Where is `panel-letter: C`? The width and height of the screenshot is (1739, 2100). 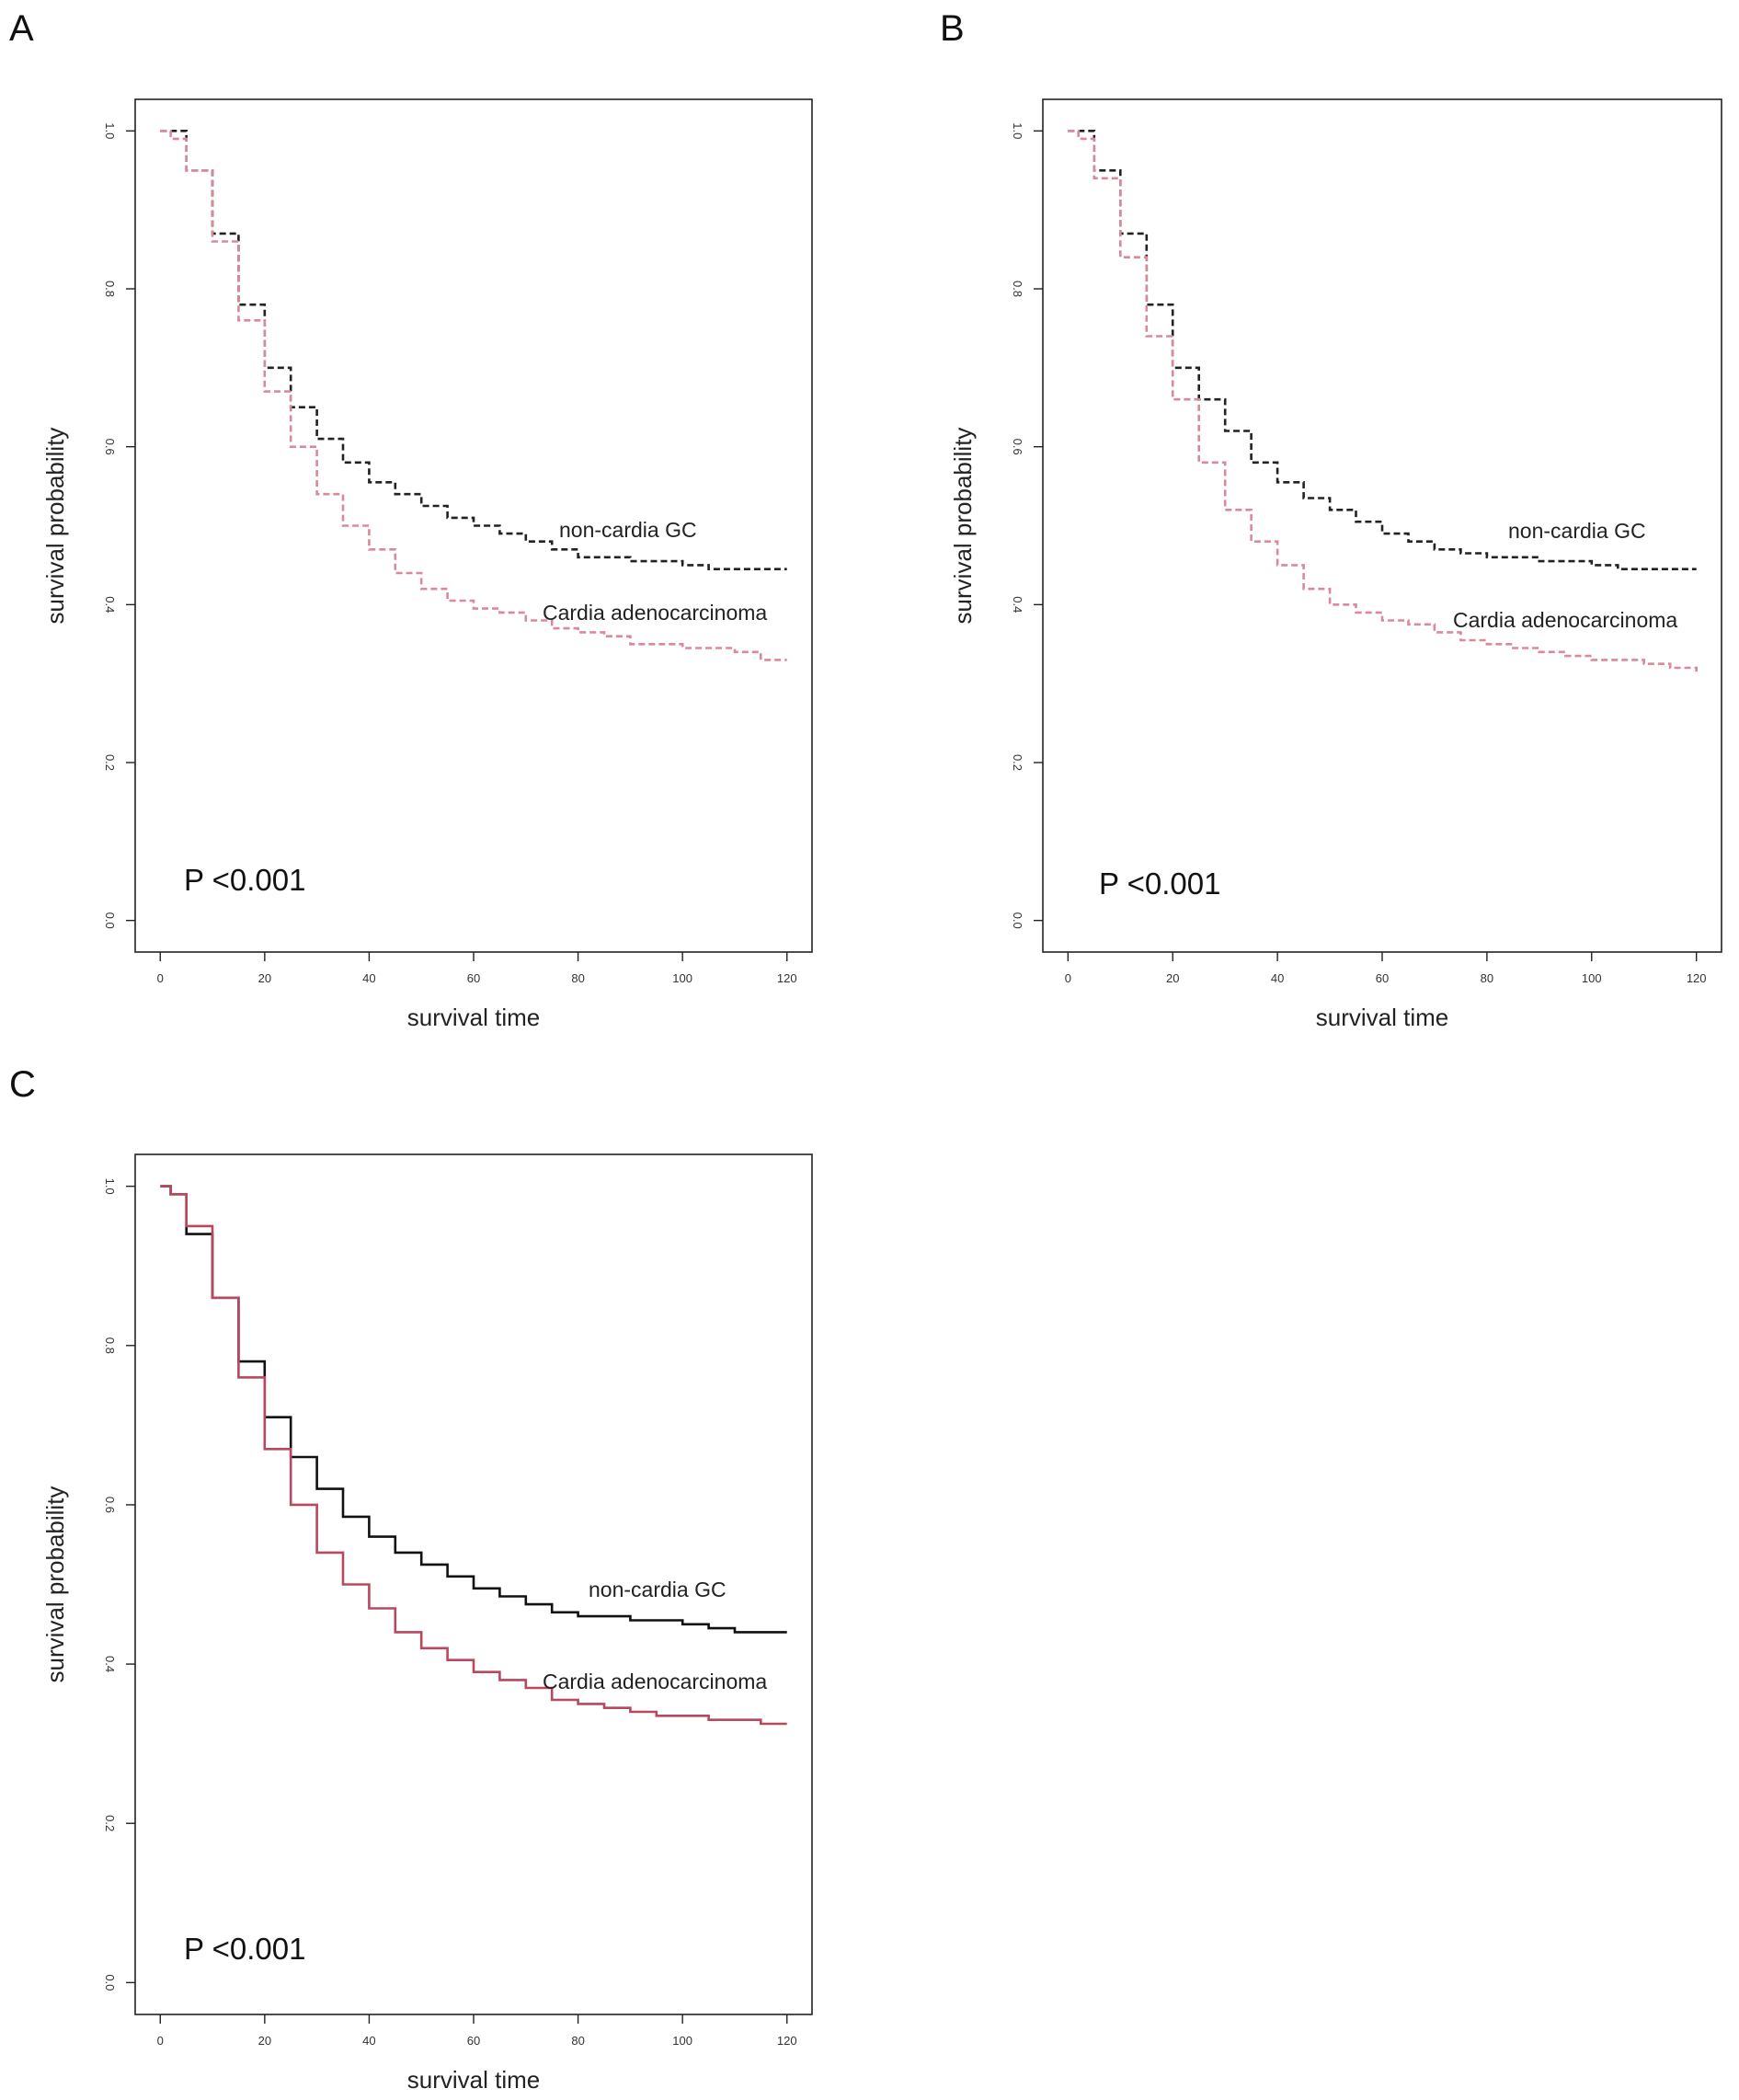 panel-letter: C is located at coordinates (22, 1084).